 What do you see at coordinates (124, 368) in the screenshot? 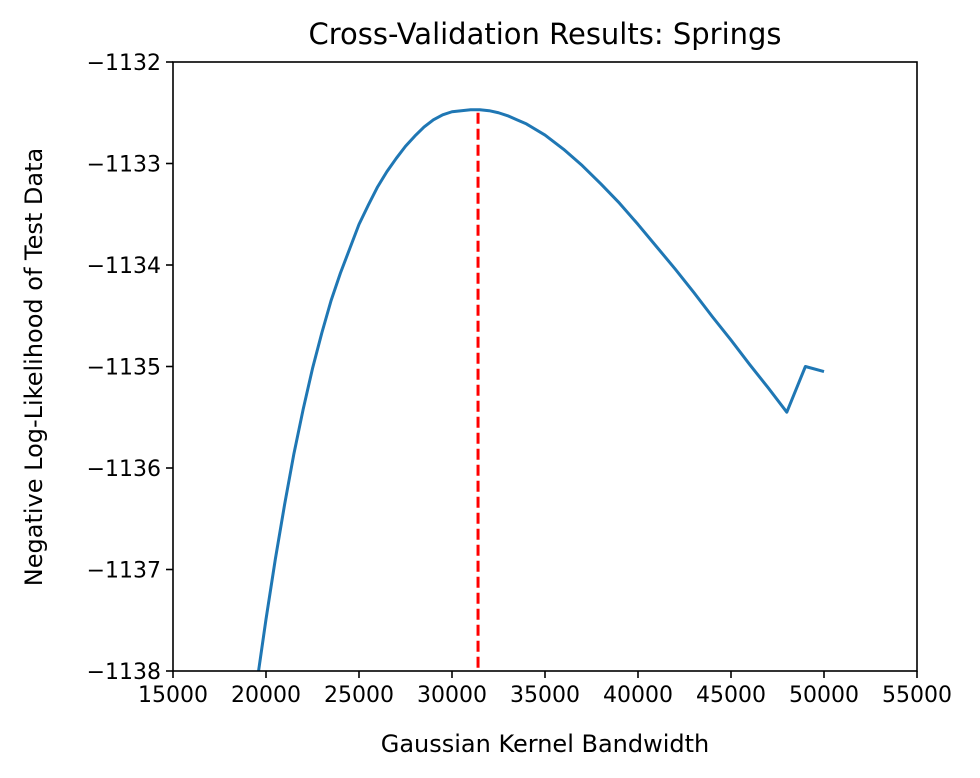
I see `y-tick-label: −1135` at bounding box center [124, 368].